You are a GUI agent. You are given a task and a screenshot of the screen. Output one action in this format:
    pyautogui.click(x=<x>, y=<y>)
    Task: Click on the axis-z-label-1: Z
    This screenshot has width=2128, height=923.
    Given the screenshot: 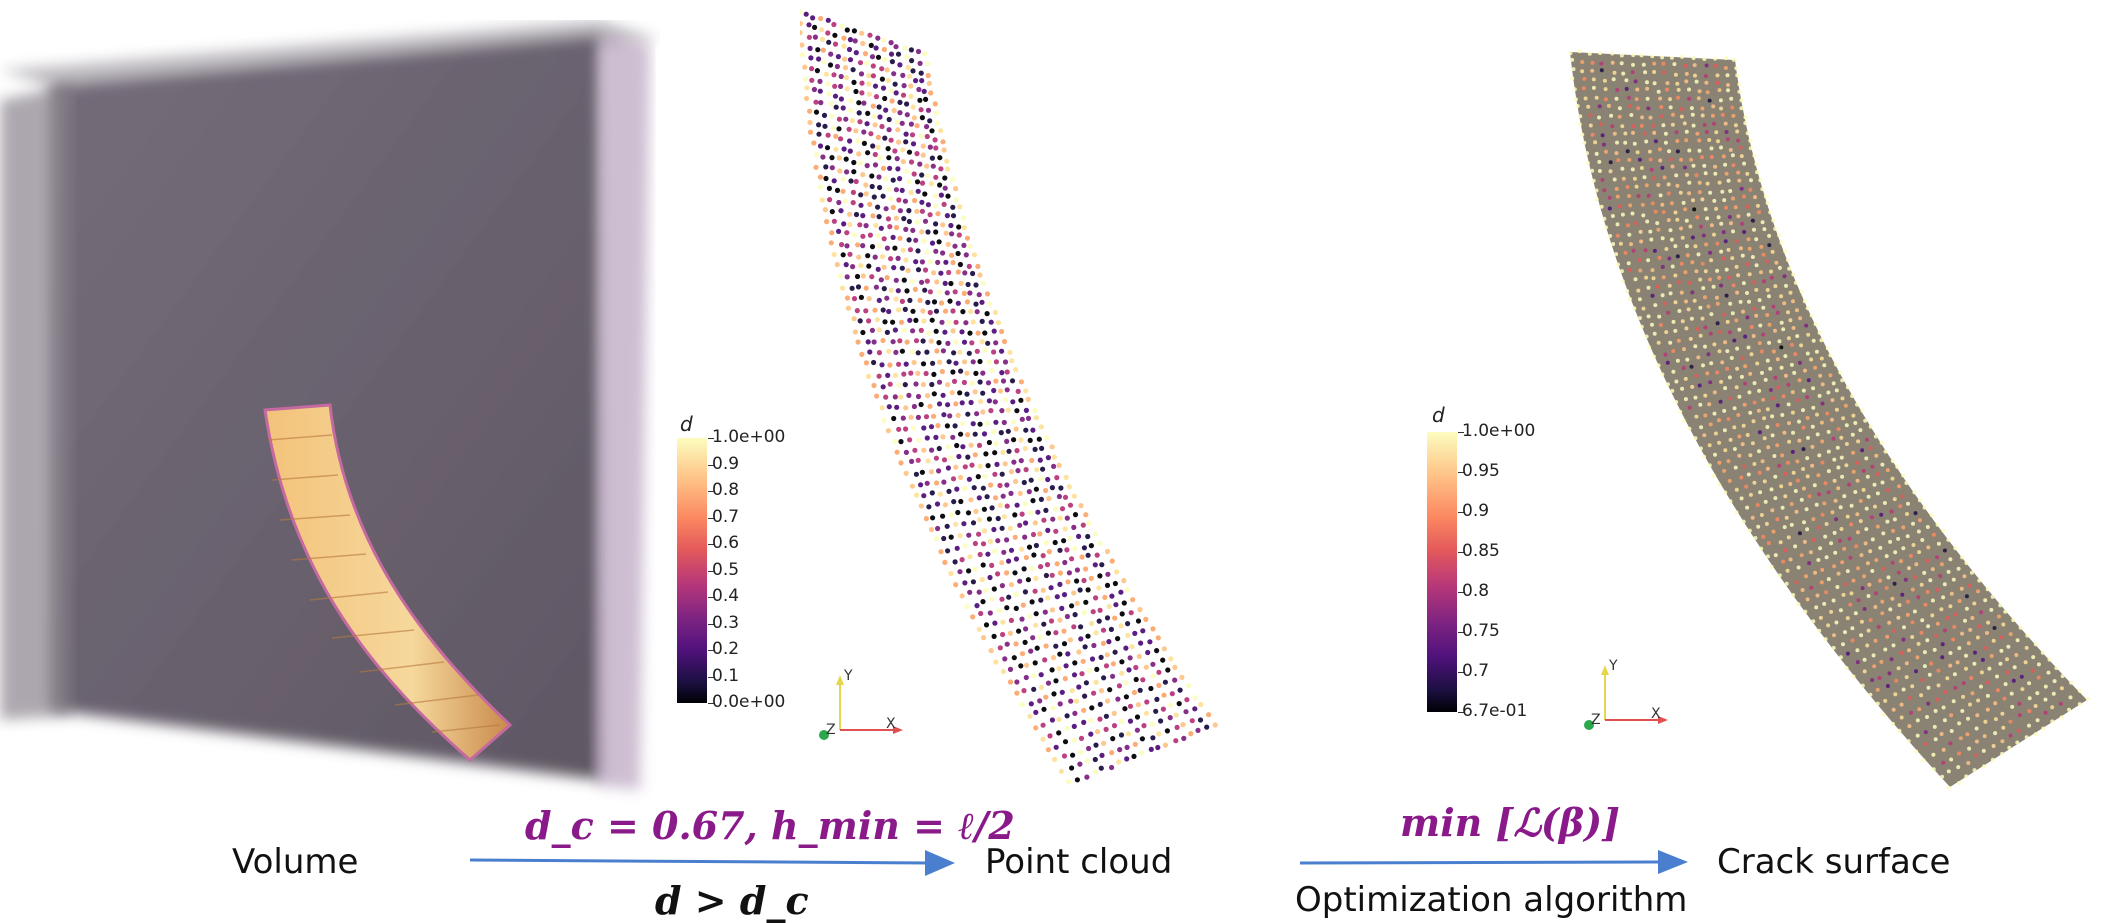 What is the action you would take?
    pyautogui.click(x=831, y=730)
    